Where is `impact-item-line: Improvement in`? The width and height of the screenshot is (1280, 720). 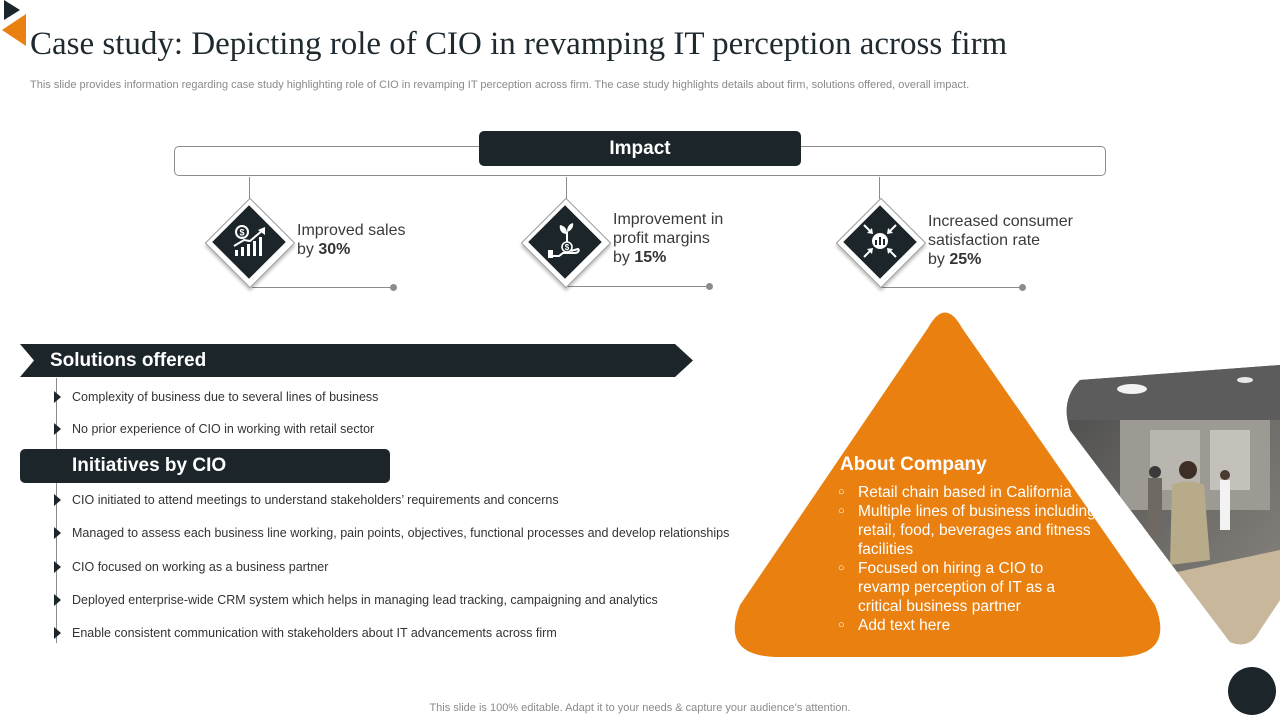
impact-item-line: Improvement in is located at coordinates (668, 219).